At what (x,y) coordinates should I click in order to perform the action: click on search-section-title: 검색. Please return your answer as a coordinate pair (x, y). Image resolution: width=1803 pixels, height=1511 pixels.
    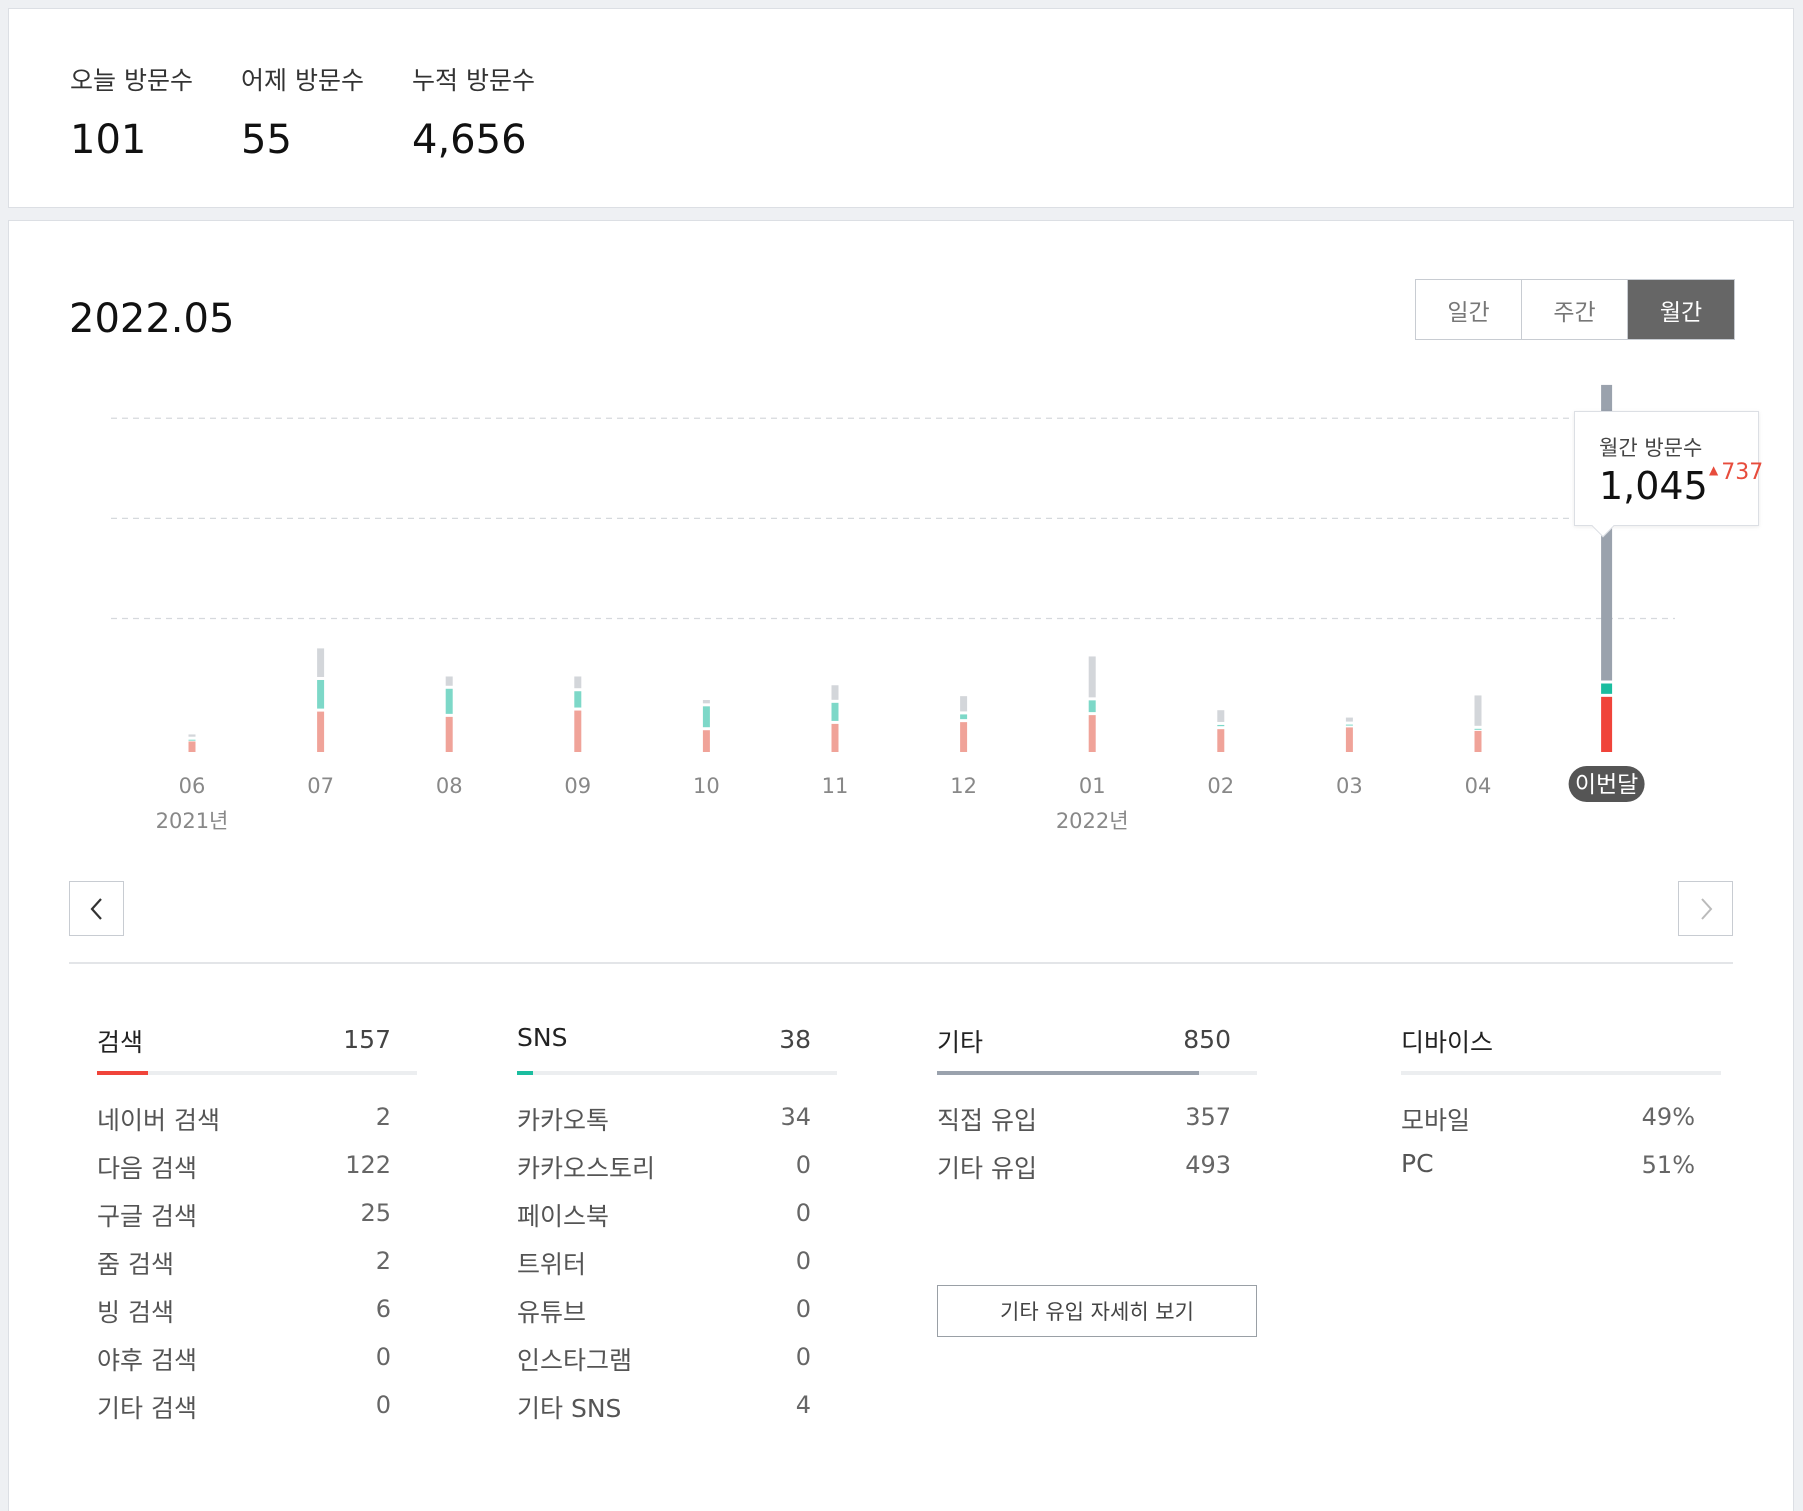
    Looking at the image, I should click on (120, 1042).